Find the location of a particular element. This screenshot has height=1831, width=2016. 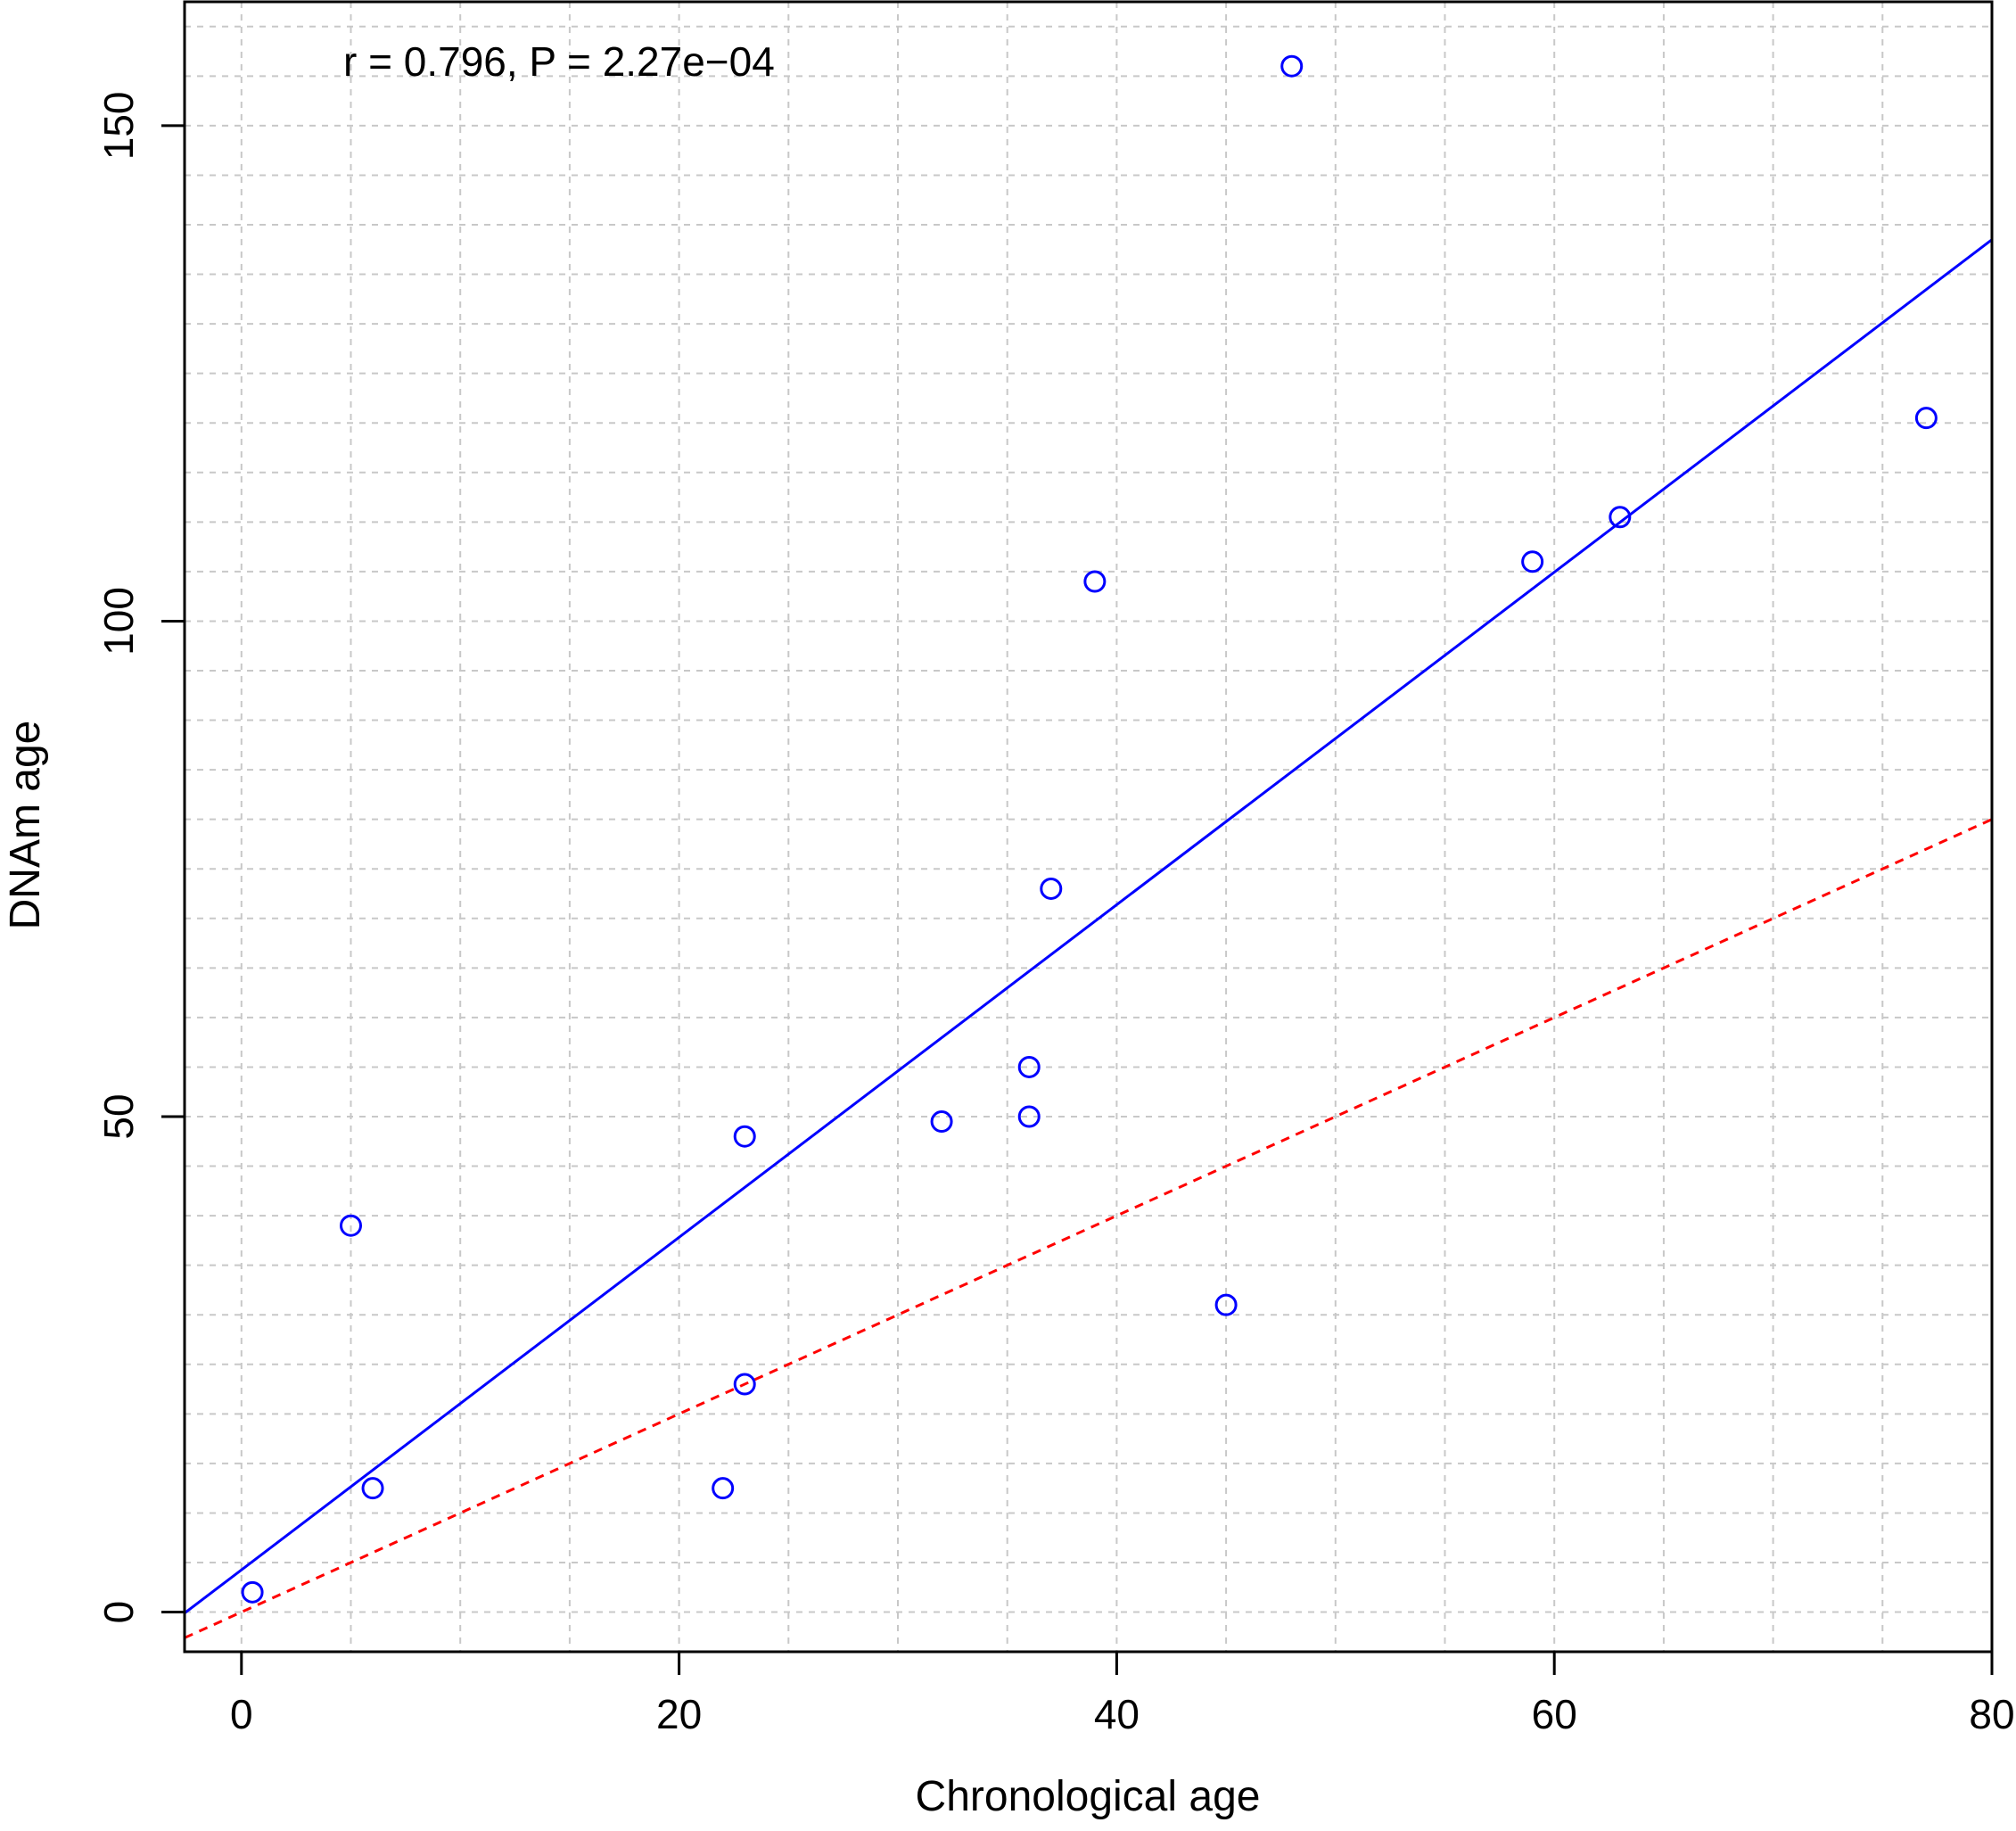

y-axis-title: DNAm age is located at coordinates (25, 826).